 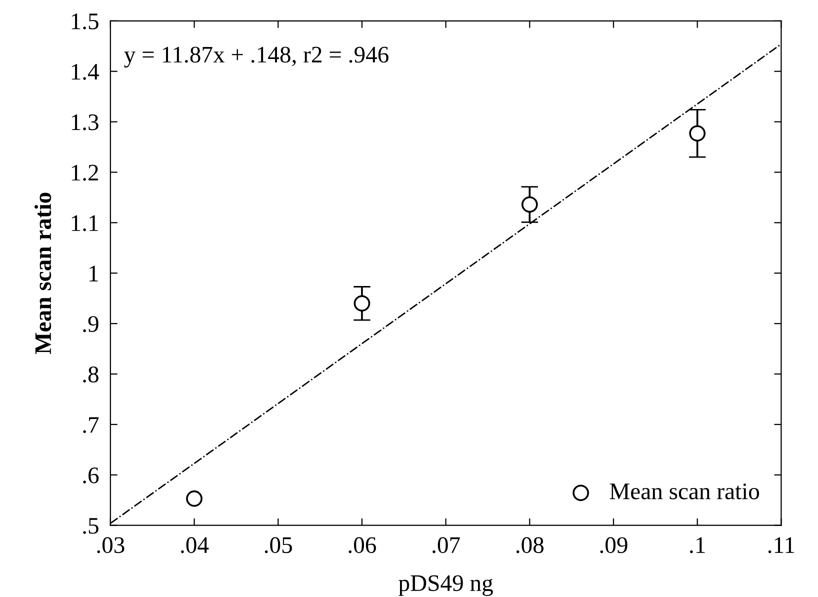 I want to click on x-axis-title: pDS49 ng, so click(x=445, y=585).